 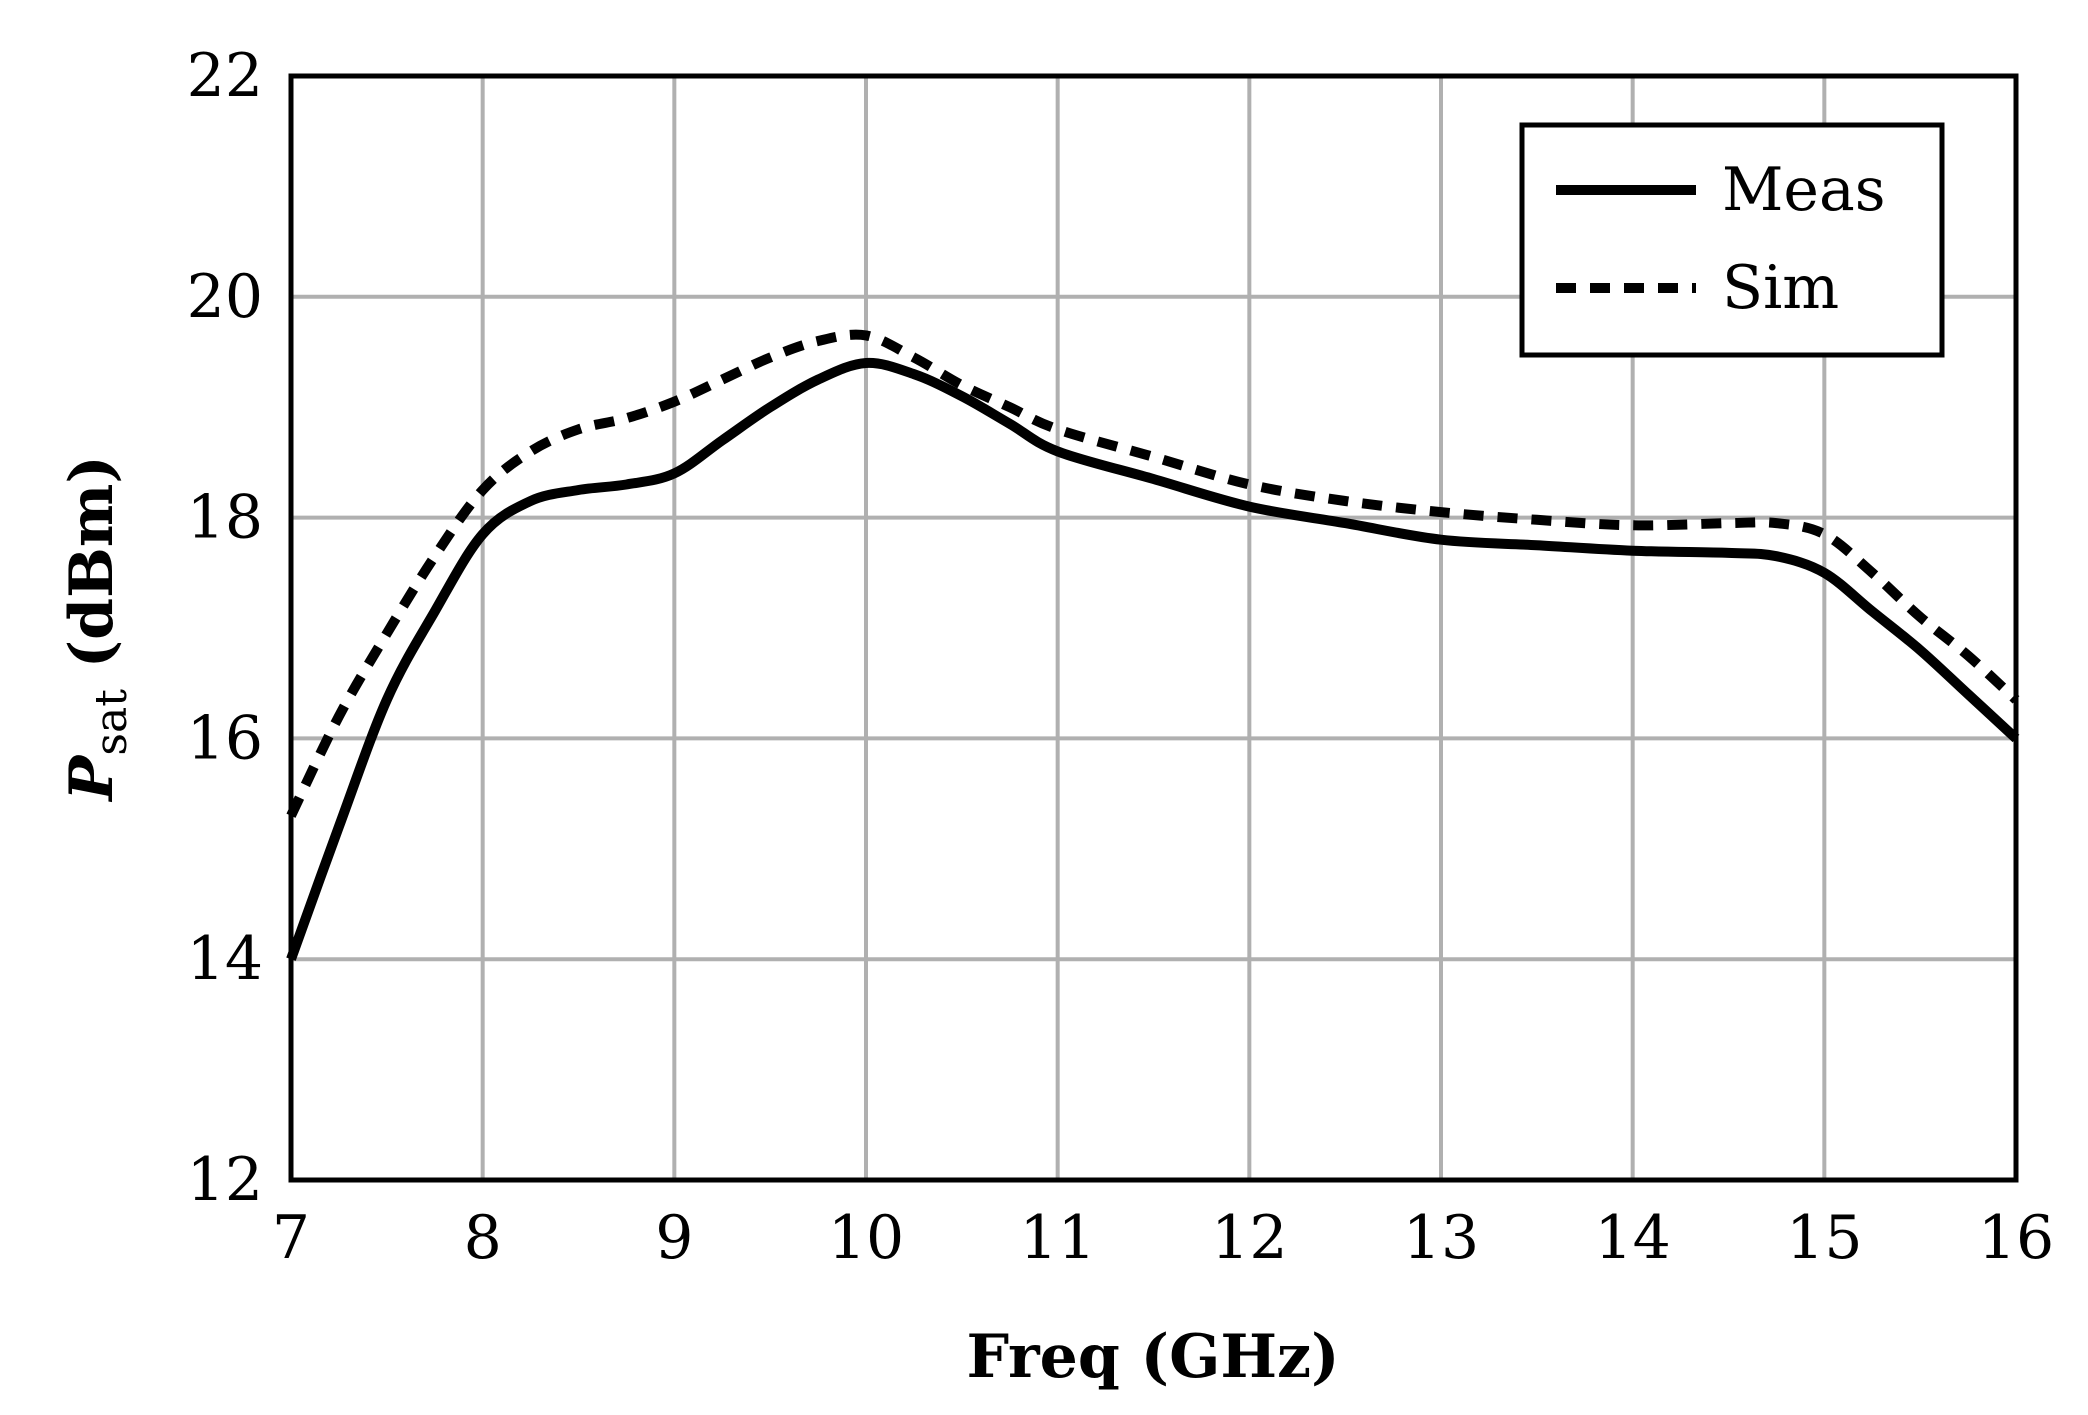 I want to click on x-tick-label: 10, so click(x=866, y=1238).